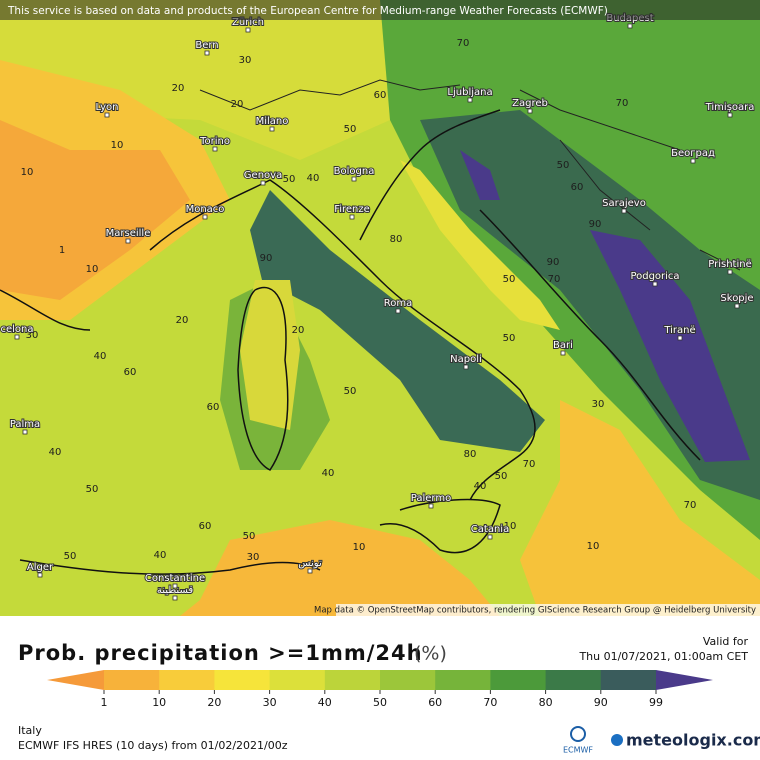 The height and width of the screenshot is (760, 760). What do you see at coordinates (617, 740) in the screenshot?
I see `brand-icon` at bounding box center [617, 740].